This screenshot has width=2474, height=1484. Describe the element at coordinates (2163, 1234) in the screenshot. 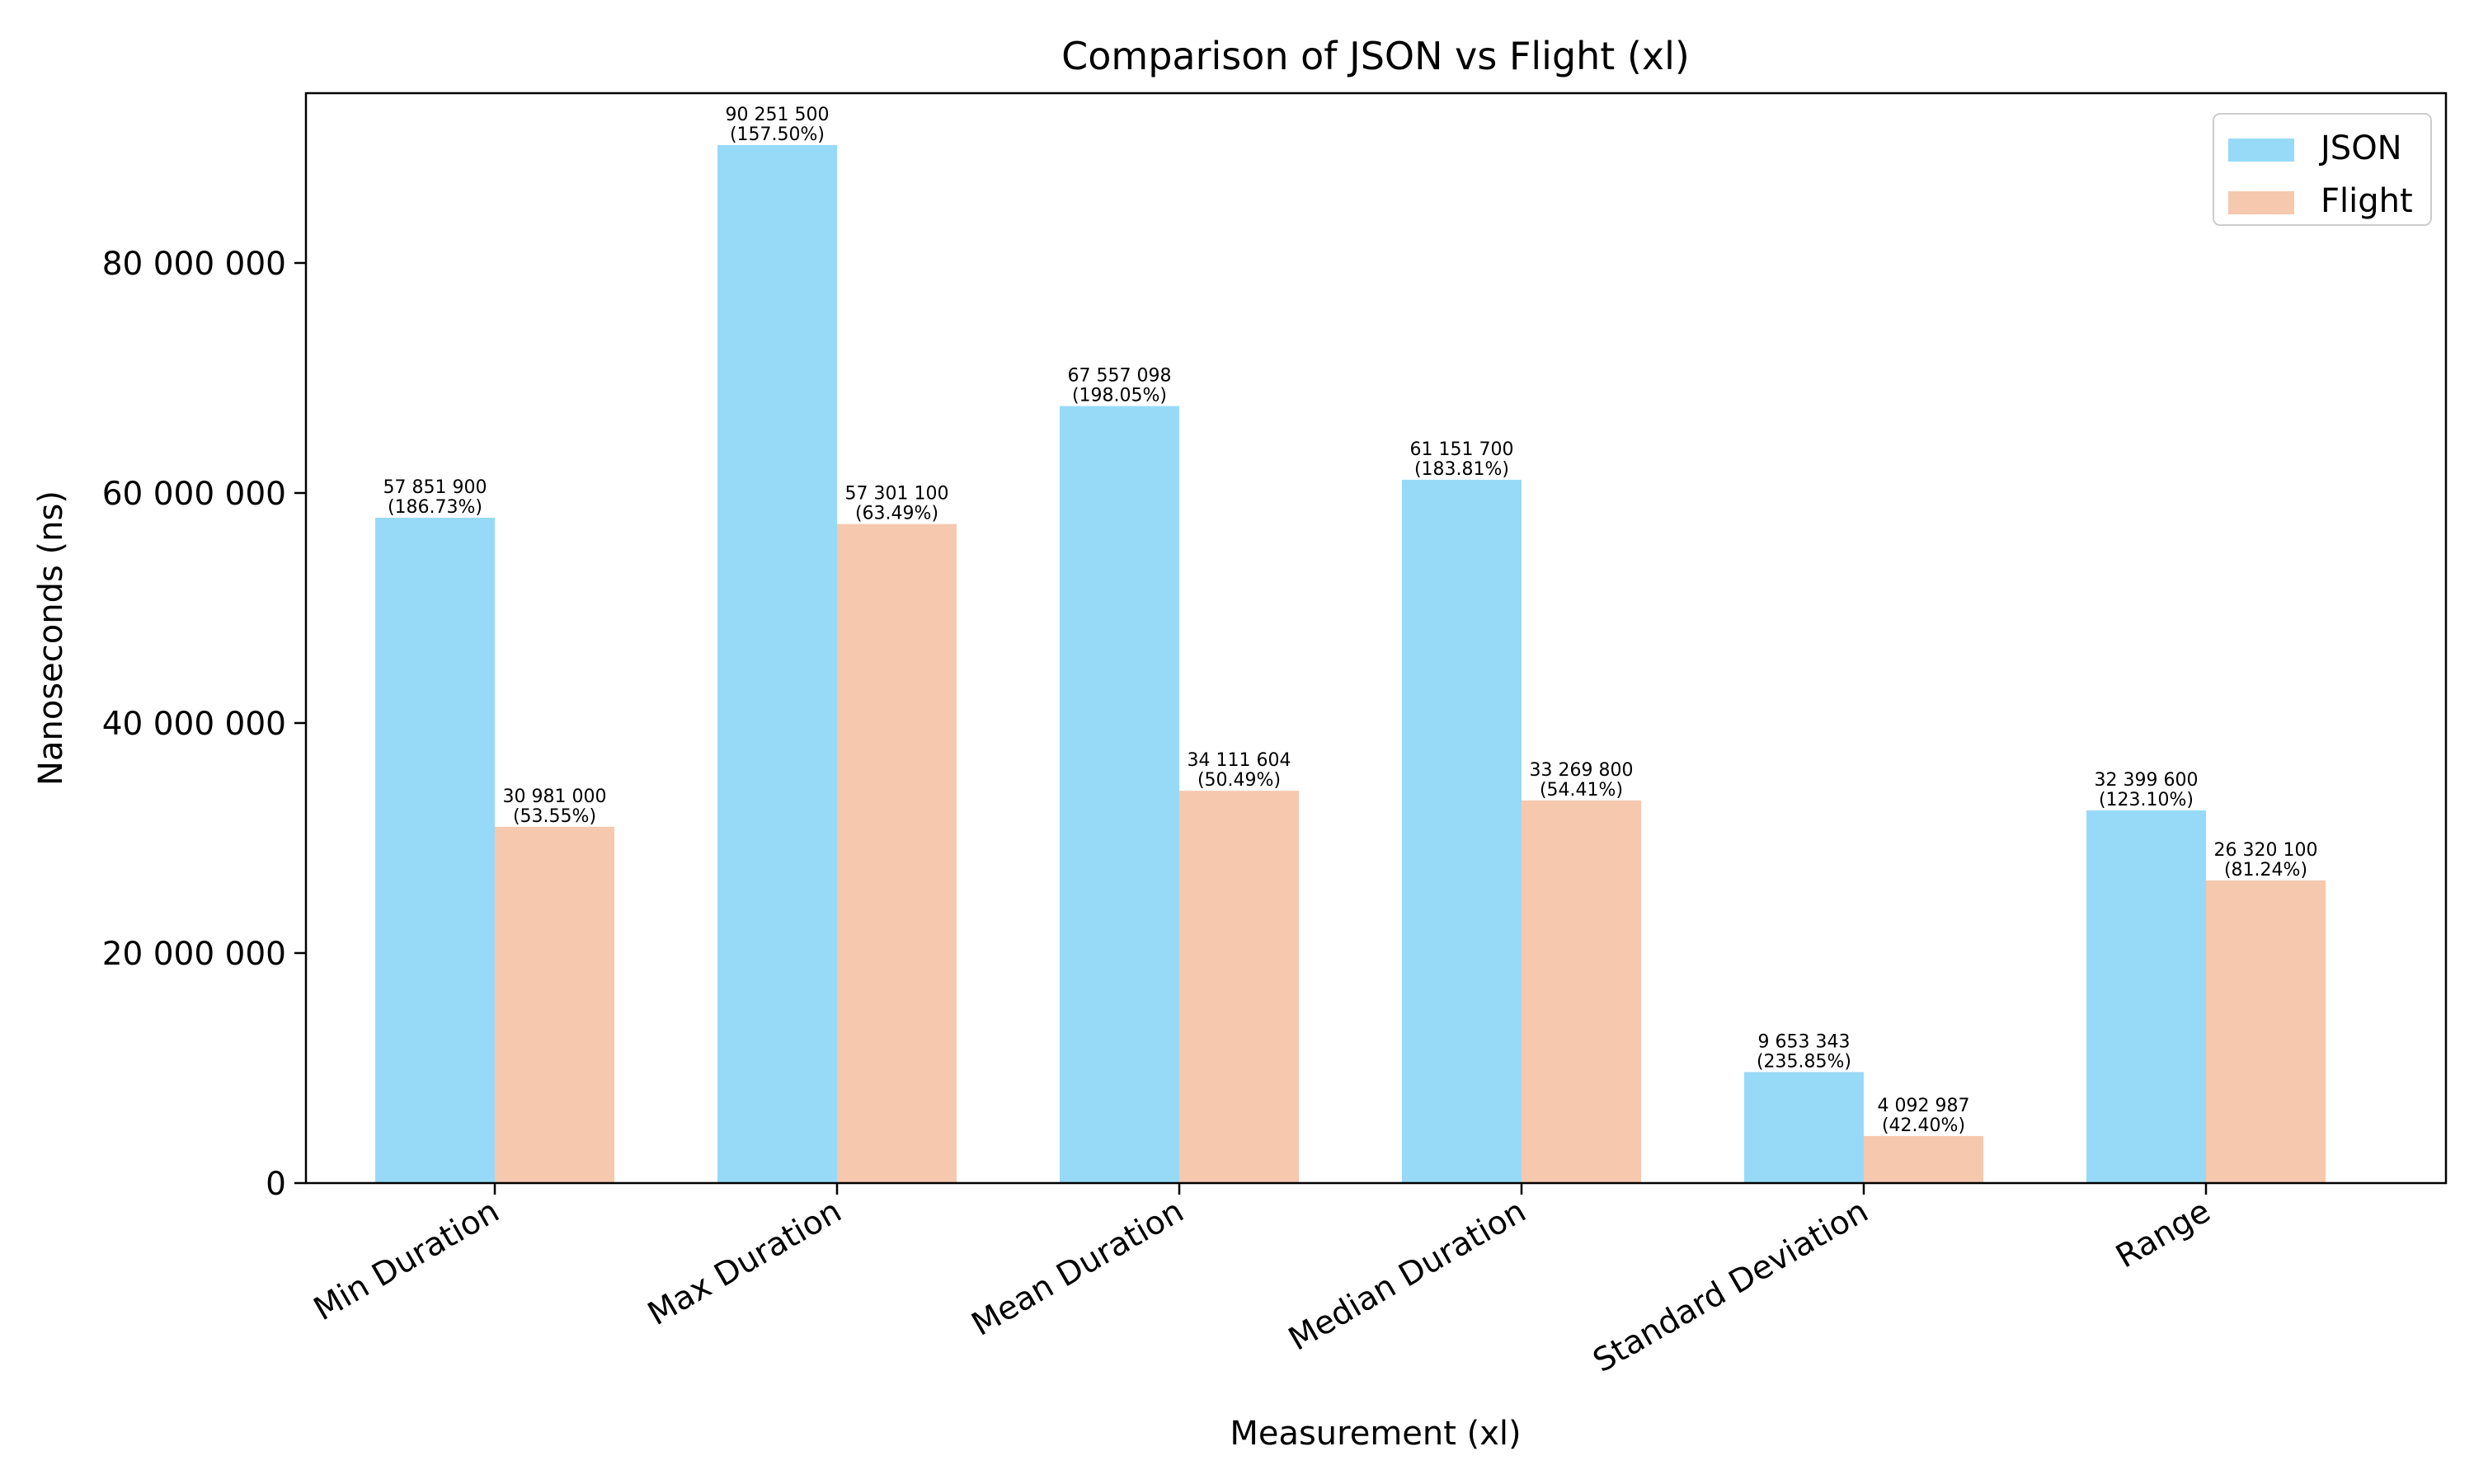

I see `x-tick-label: Range` at that location.